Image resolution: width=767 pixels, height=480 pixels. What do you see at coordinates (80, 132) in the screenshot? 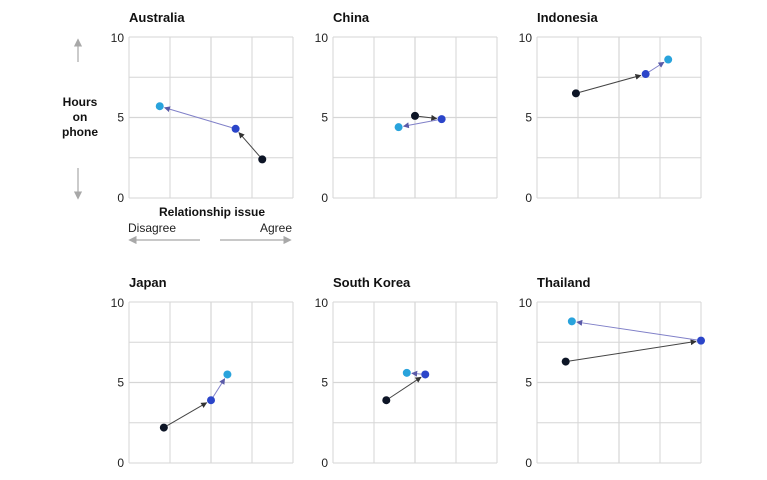
I see `y-axis-label-line-3: phone` at bounding box center [80, 132].